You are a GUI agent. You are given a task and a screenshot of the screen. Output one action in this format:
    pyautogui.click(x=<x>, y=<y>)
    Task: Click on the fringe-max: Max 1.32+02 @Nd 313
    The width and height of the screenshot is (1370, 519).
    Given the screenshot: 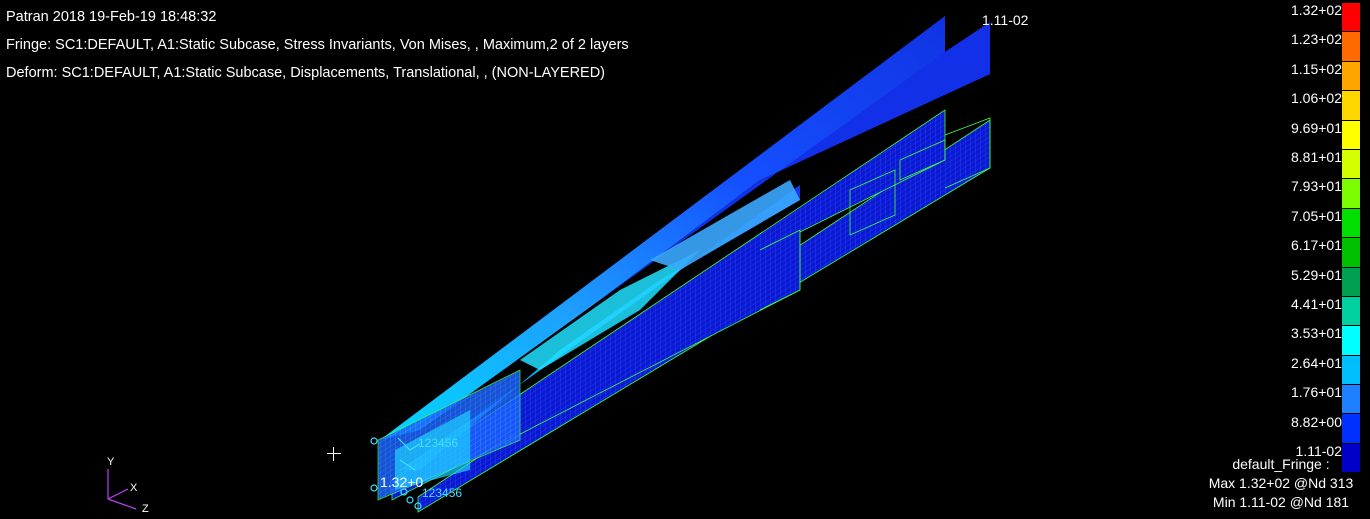 What is the action you would take?
    pyautogui.click(x=1281, y=483)
    